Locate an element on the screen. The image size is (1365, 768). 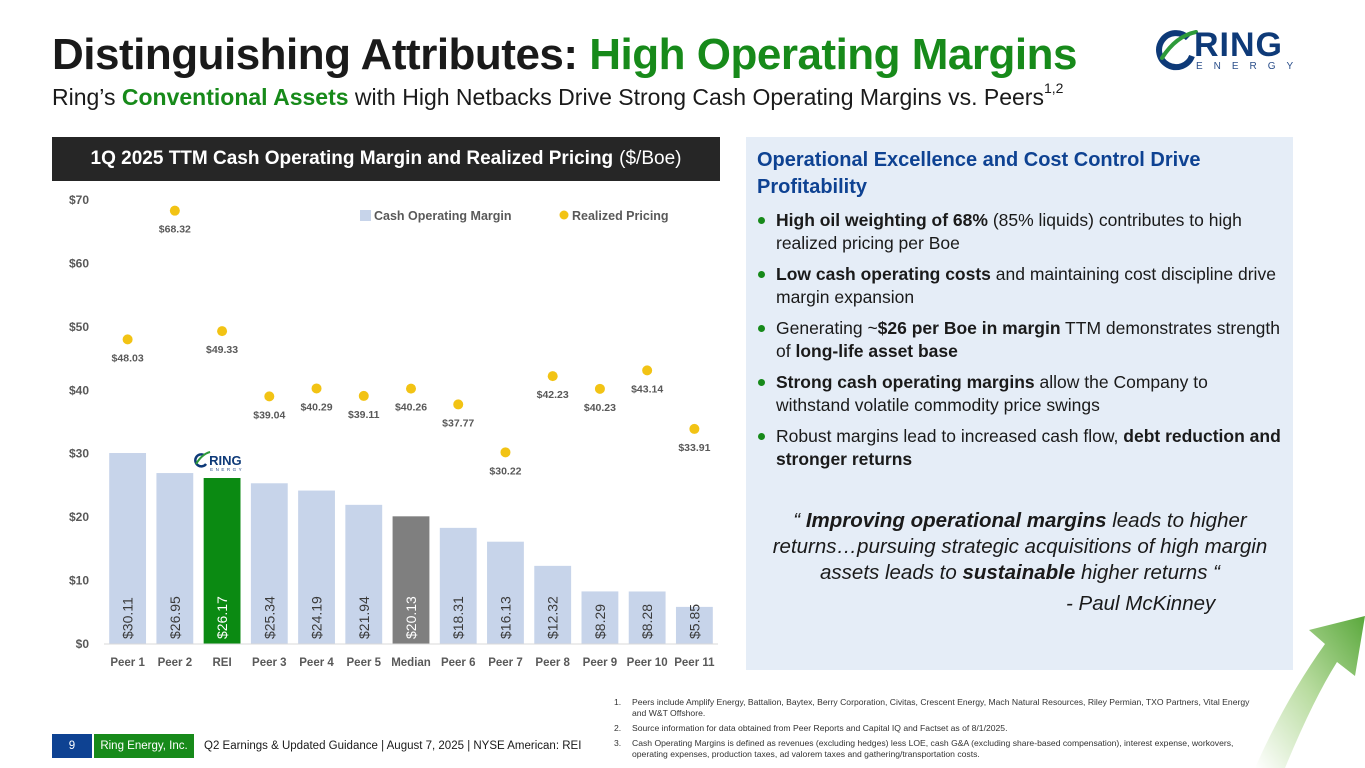
bar-value-label: $16.13 is located at coordinates (505, 617).